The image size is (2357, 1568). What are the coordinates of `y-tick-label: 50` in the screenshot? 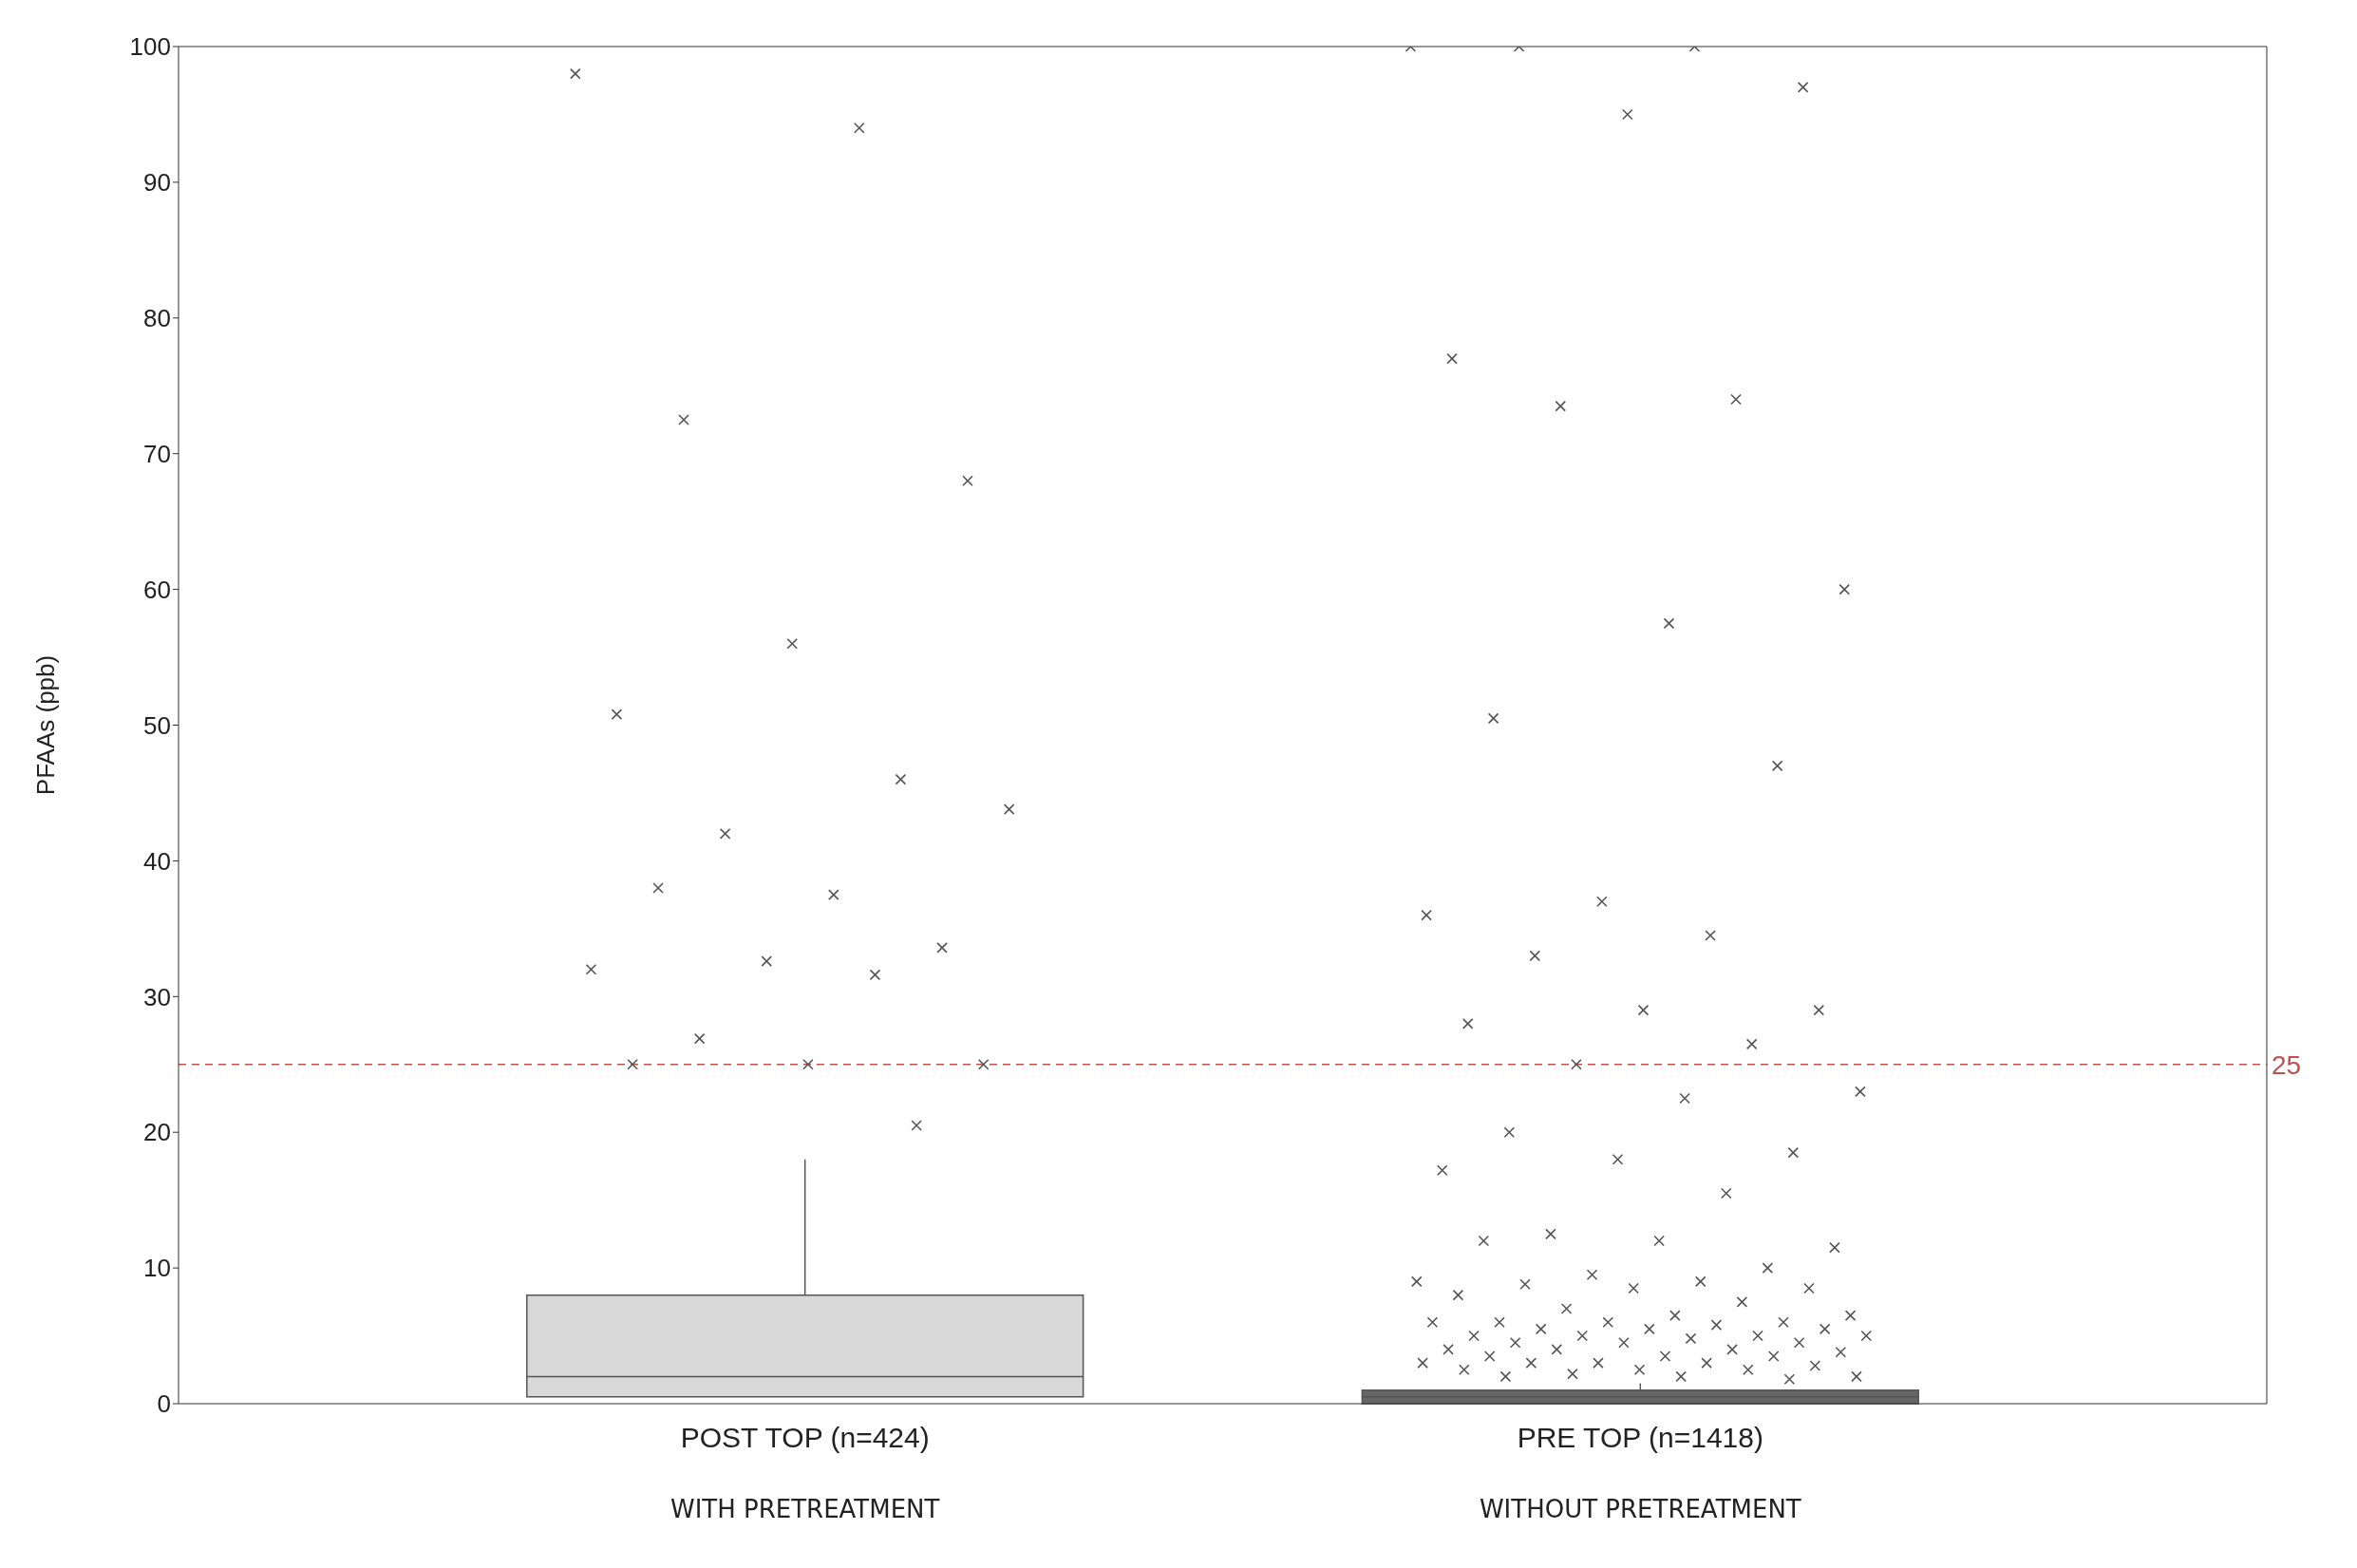 It's located at (157, 725).